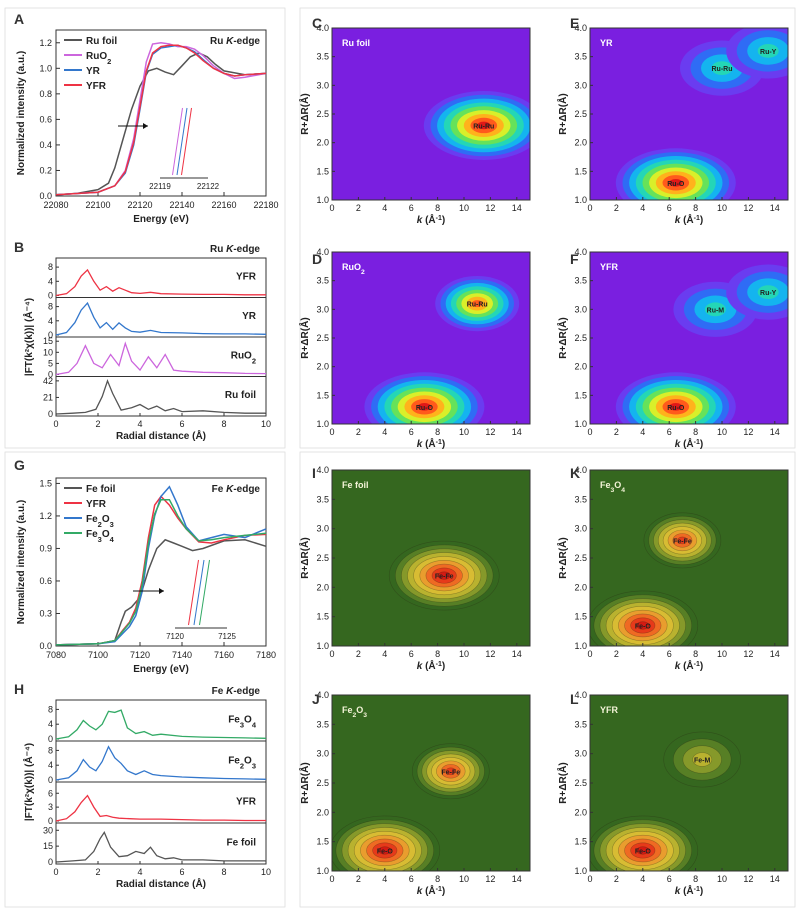 This screenshot has width=800, height=909. What do you see at coordinates (322, 28) in the screenshot?
I see `y-tick-label: 4.0` at bounding box center [322, 28].